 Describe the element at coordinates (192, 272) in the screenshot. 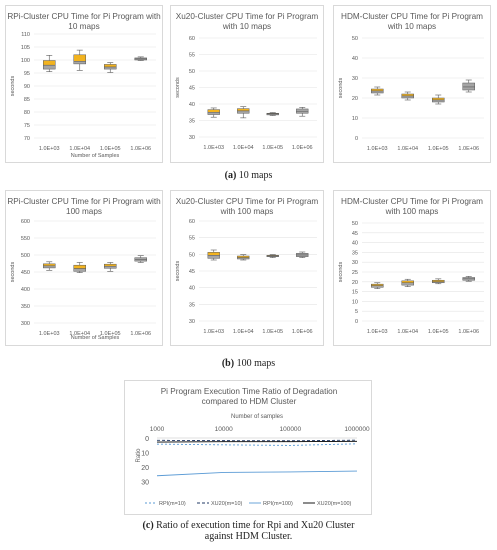

I see `y-tick-label: 45` at that location.